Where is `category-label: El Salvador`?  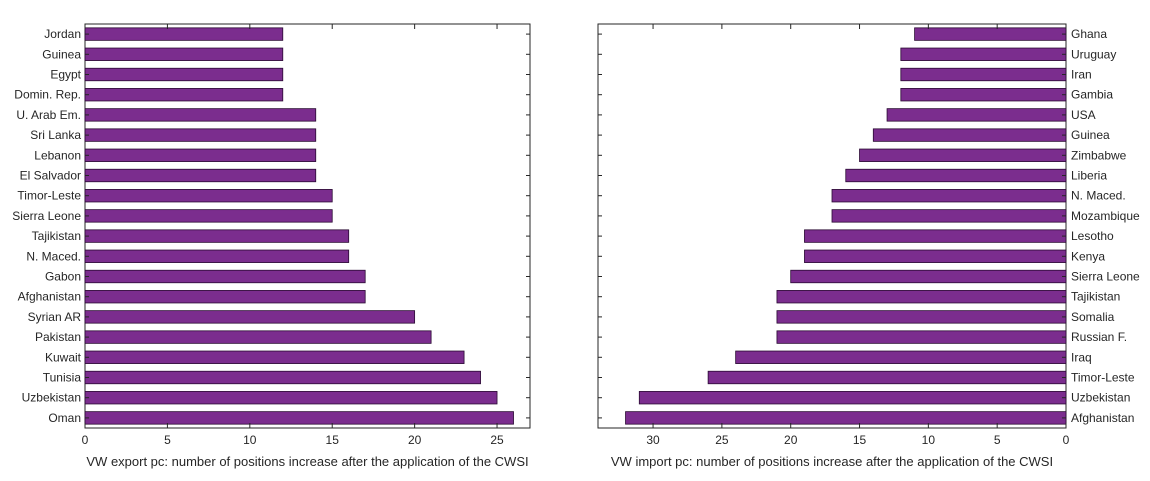
category-label: El Salvador is located at coordinates (50, 176).